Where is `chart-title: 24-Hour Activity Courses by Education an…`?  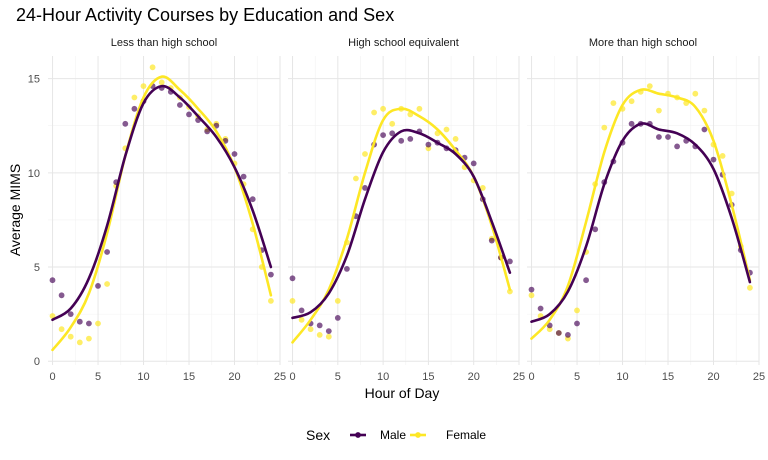
chart-title: 24-Hour Activity Courses by Education an… is located at coordinates (205, 15).